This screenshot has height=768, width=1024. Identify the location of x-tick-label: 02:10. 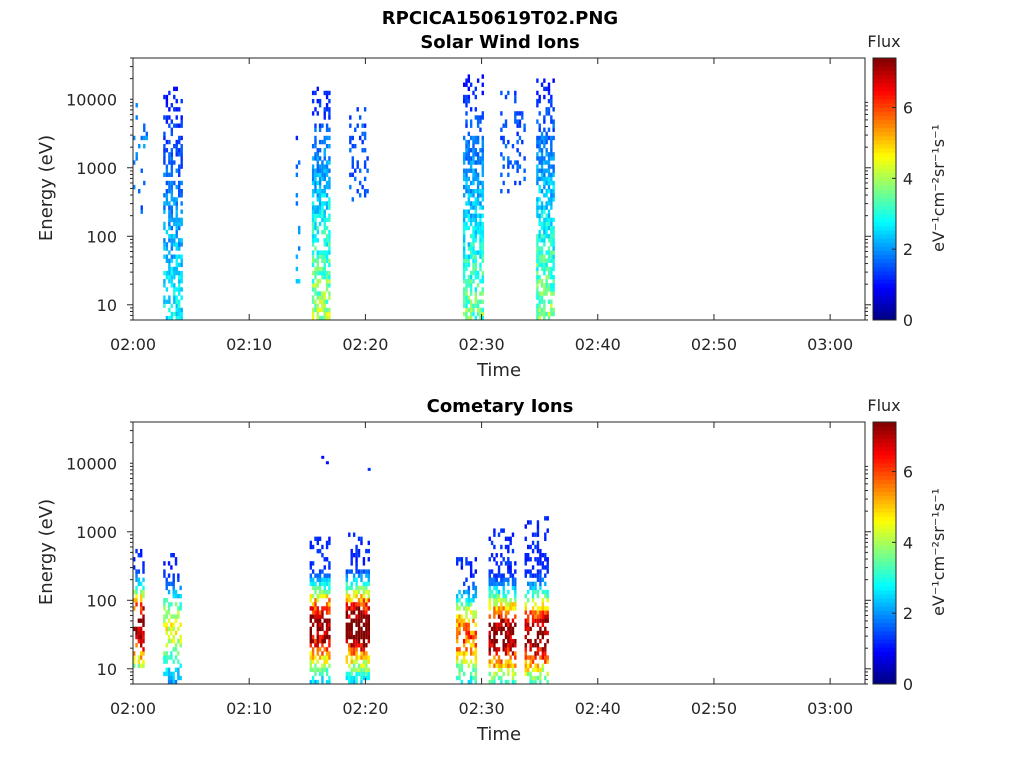
(249, 708).